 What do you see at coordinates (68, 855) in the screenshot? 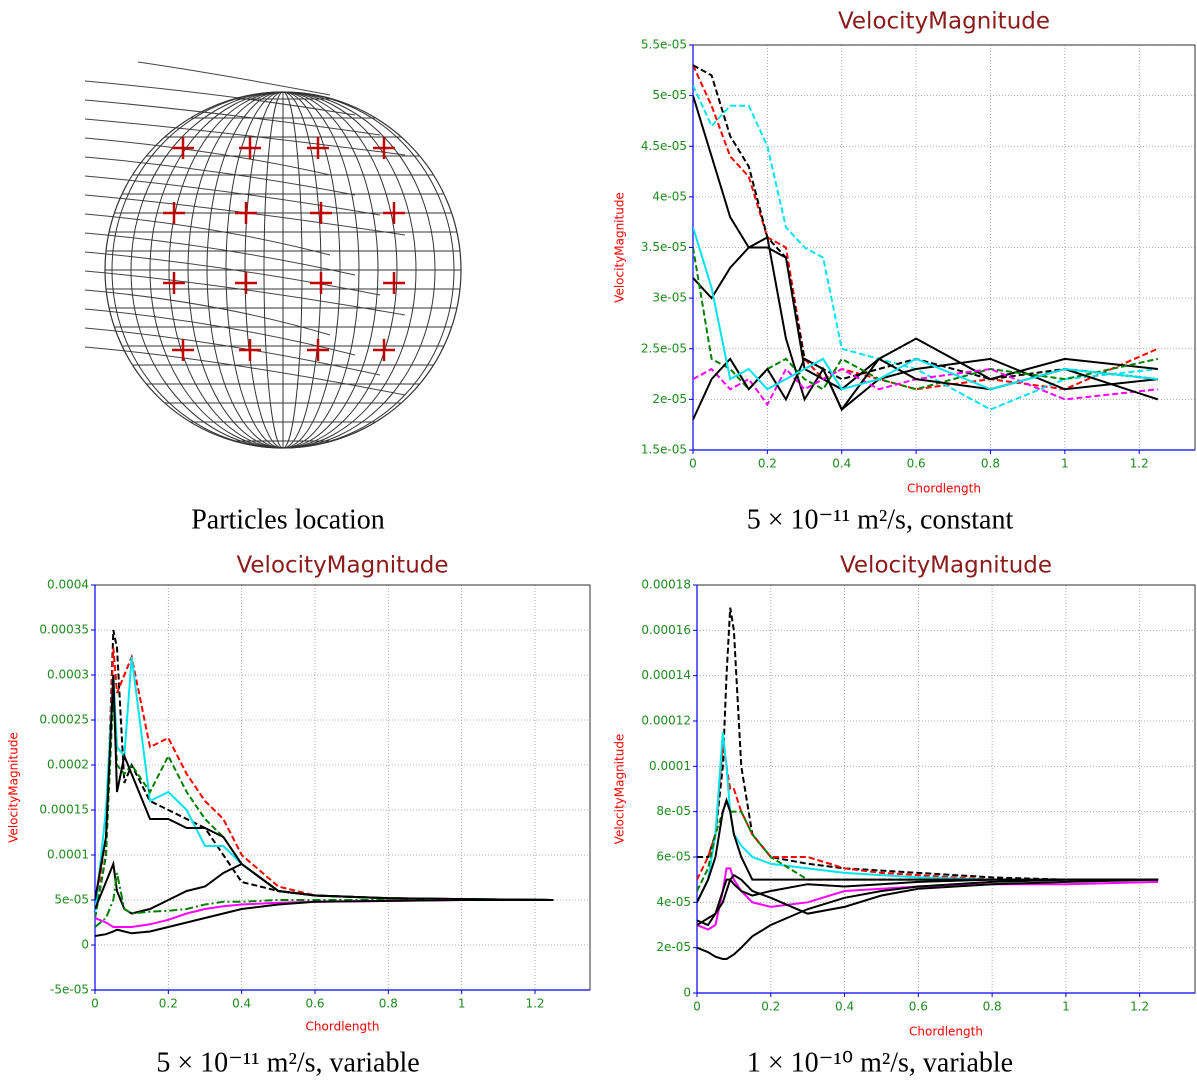
I see `y-tick-label: 0.0001` at bounding box center [68, 855].